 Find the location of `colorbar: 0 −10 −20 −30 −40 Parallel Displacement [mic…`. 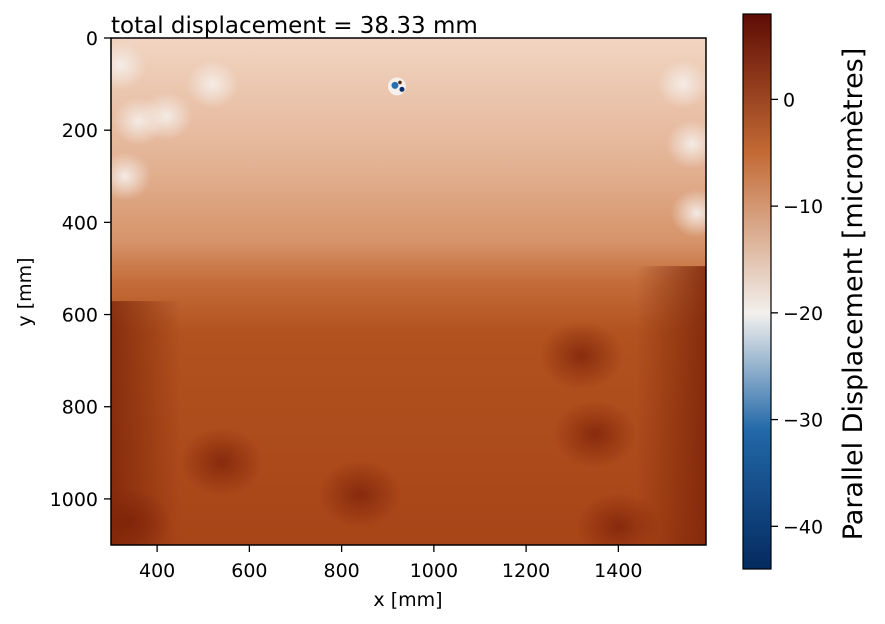

colorbar: 0 −10 −20 −30 −40 Parallel Displacement [mic… is located at coordinates (805, 291).